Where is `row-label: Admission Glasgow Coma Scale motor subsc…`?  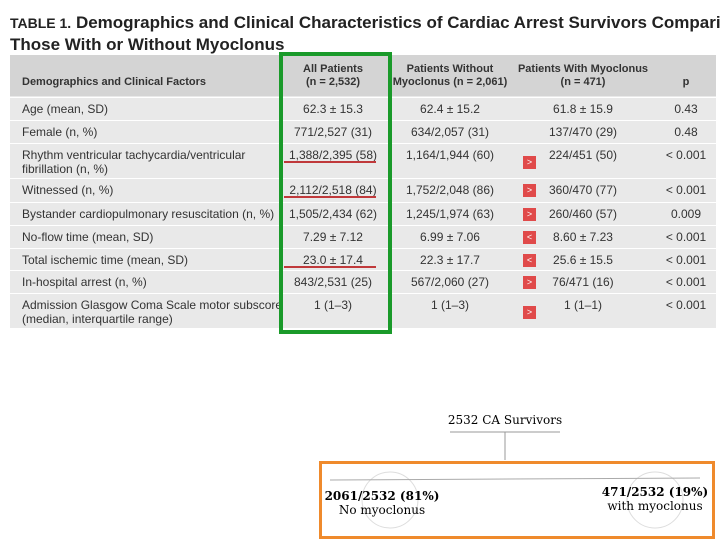
row-label: Admission Glasgow Coma Scale motor subsc… is located at coordinates (152, 312).